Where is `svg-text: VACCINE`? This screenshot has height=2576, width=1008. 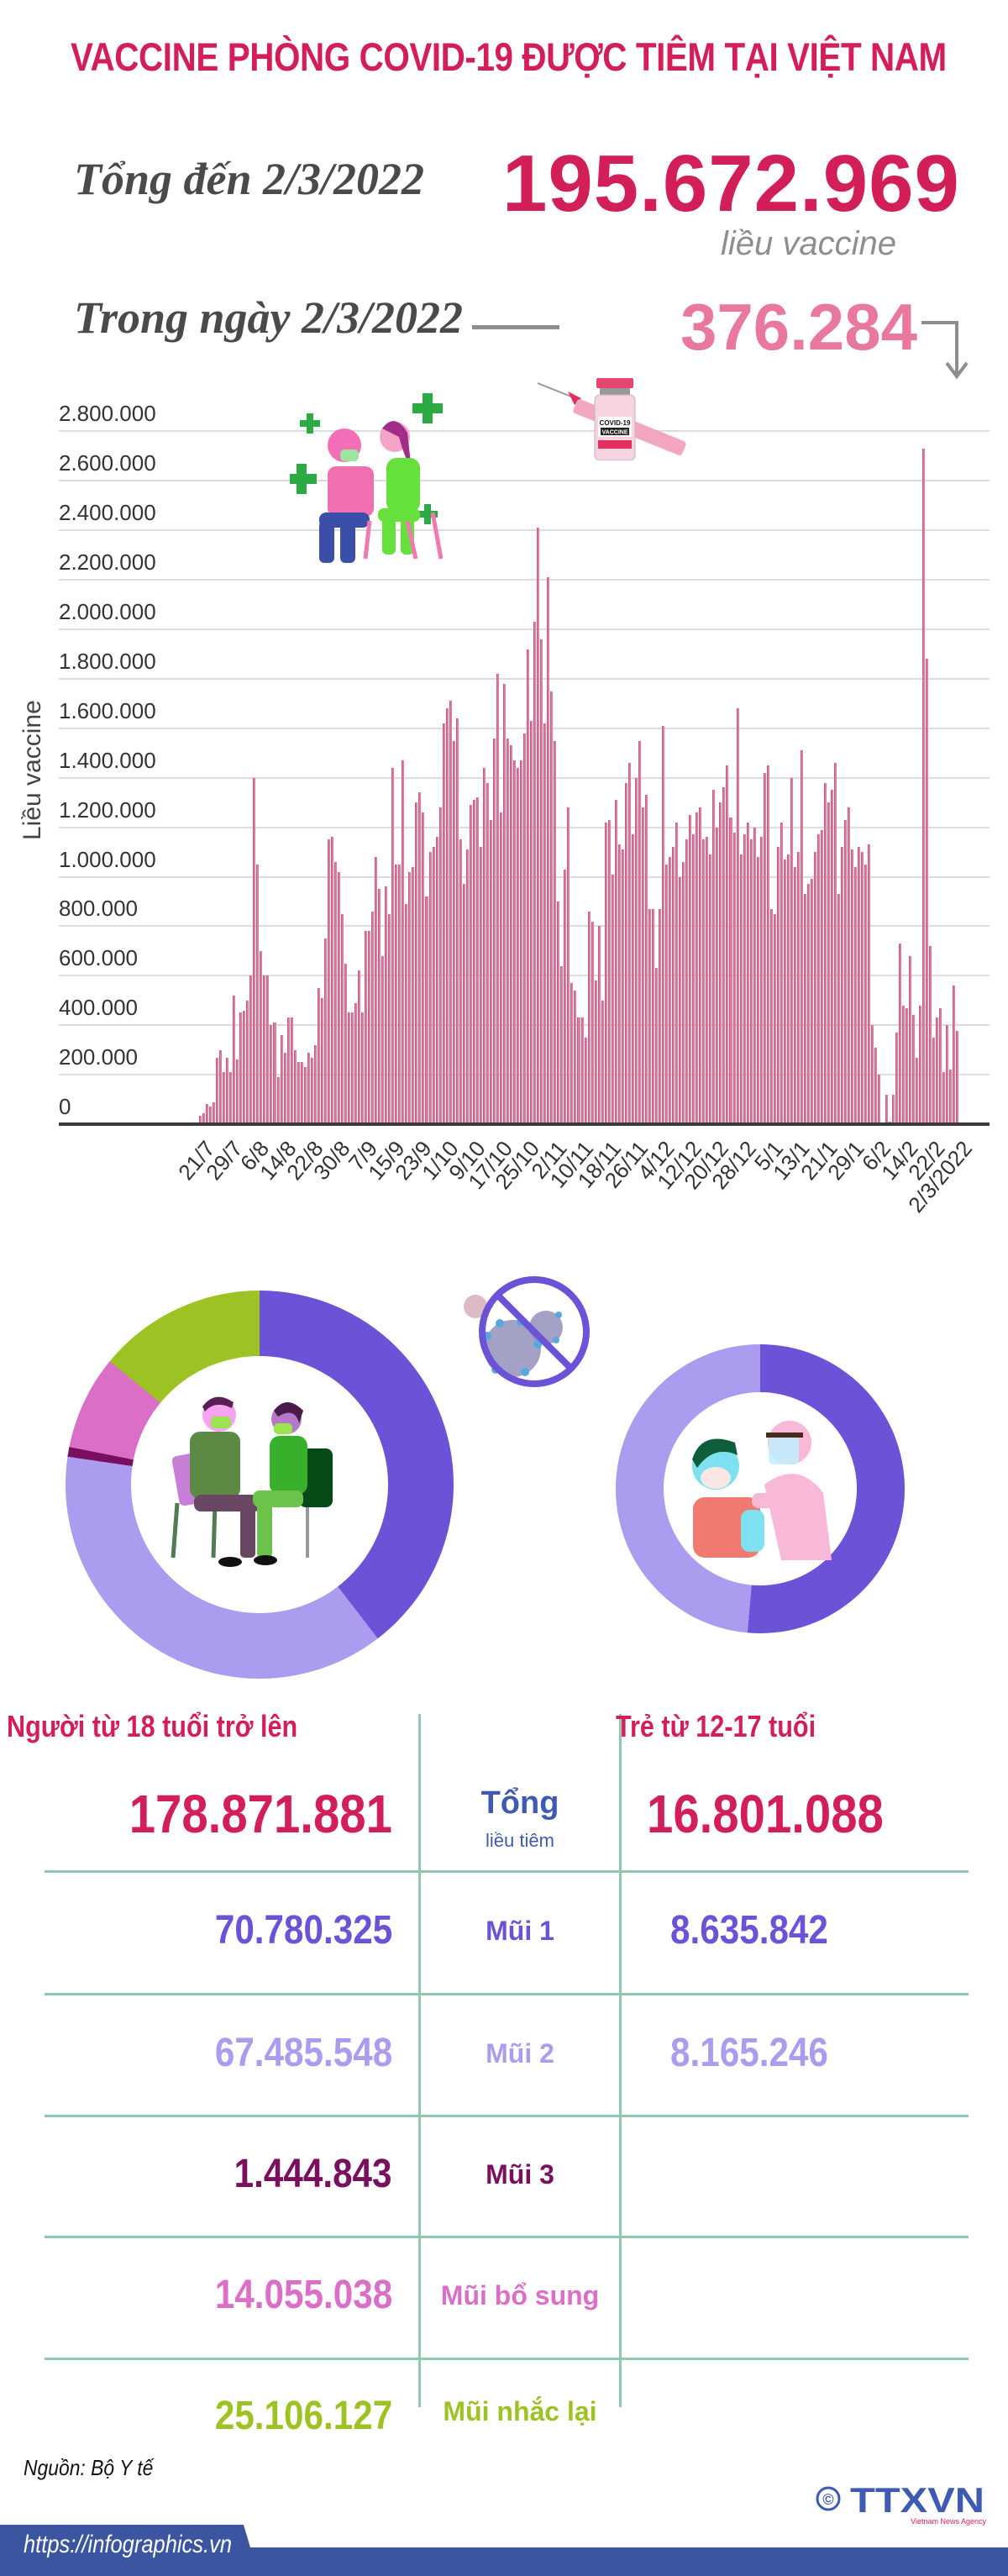 svg-text: VACCINE is located at coordinates (615, 433).